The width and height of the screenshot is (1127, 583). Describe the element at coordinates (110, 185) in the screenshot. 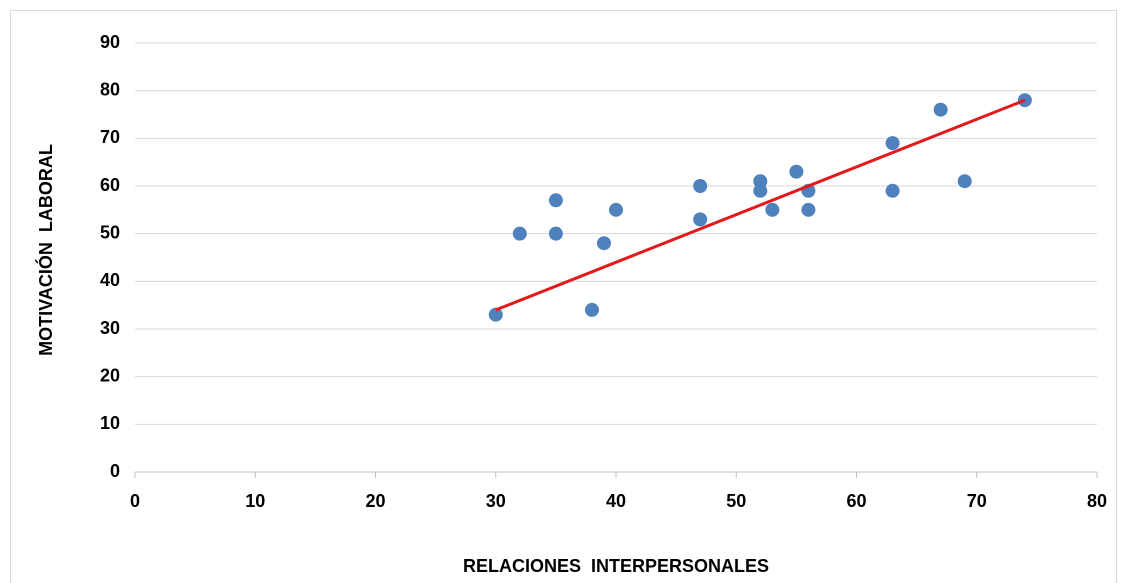

I see `y-tick-label: 60` at that location.